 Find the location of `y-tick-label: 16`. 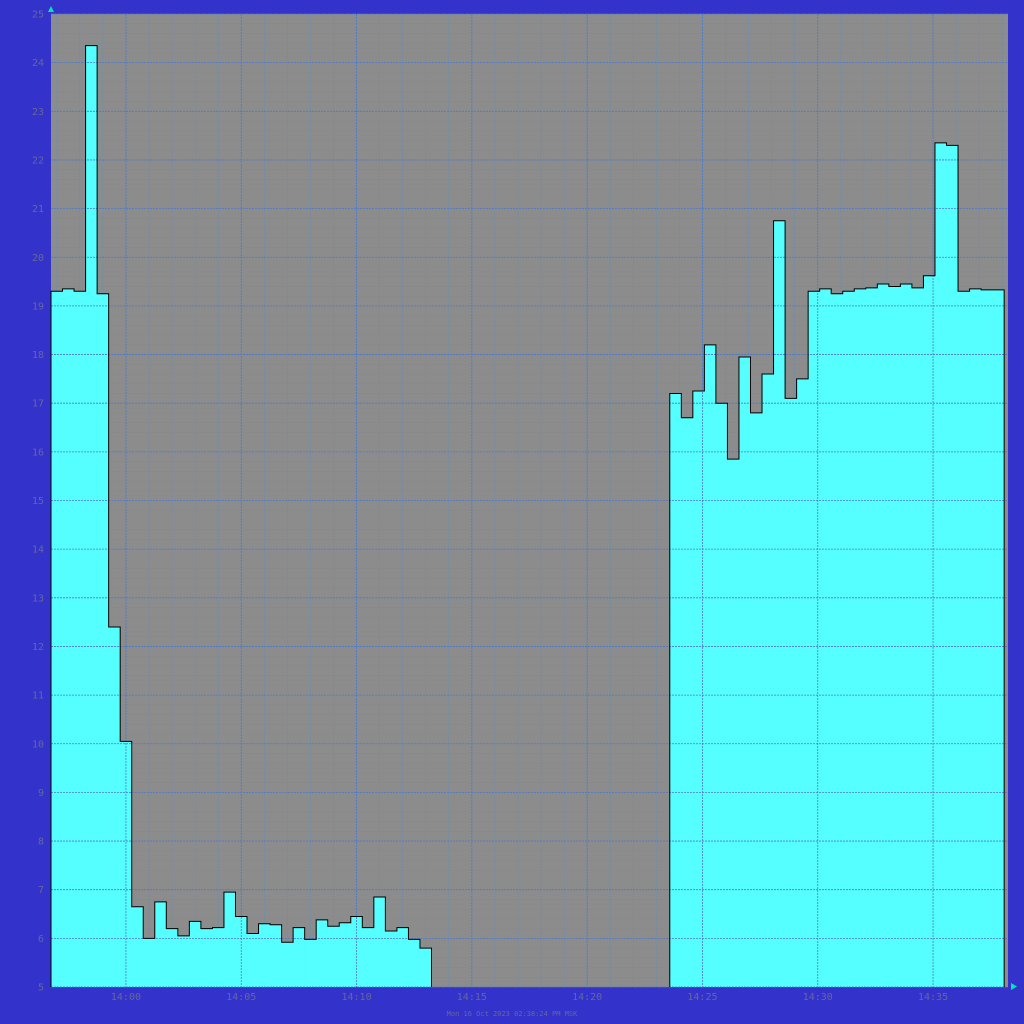

y-tick-label: 16 is located at coordinates (38, 452).